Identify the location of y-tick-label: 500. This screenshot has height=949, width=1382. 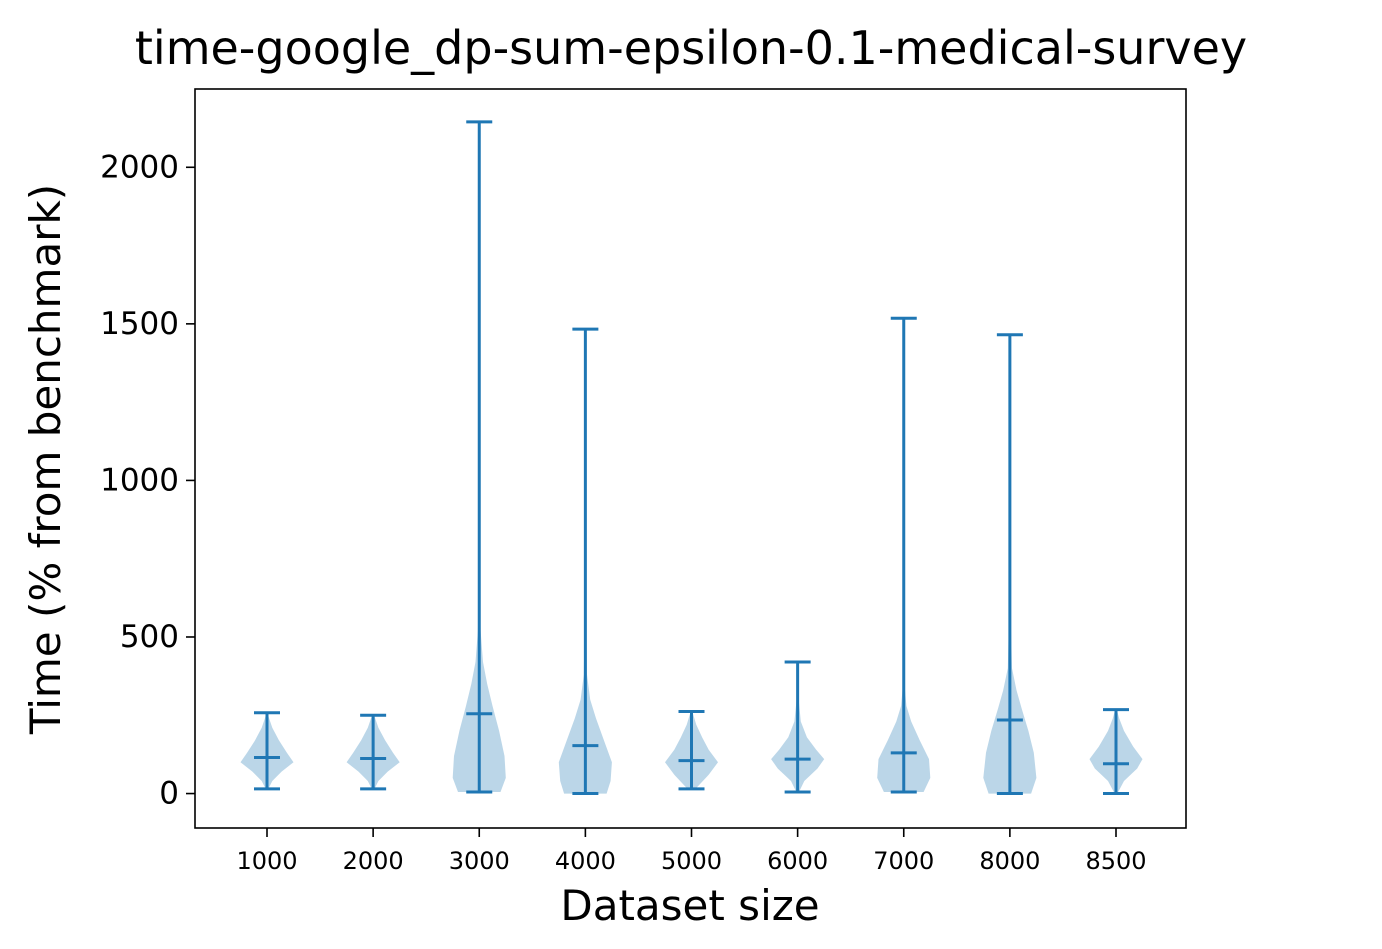
(149, 637).